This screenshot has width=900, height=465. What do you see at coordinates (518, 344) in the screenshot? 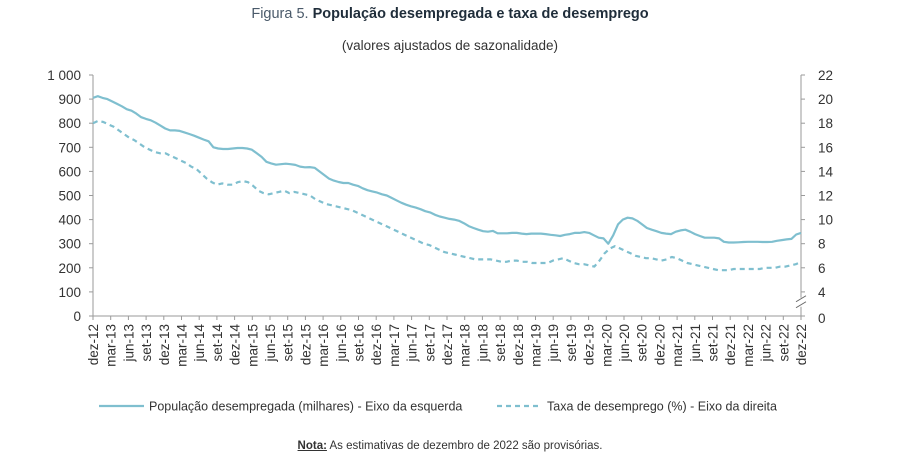
I see `x-tick-label: dez-18` at bounding box center [518, 344].